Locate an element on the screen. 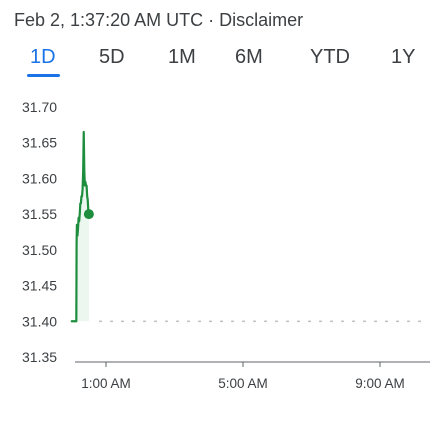  y-tick-label: 31.45 is located at coordinates (39, 286).